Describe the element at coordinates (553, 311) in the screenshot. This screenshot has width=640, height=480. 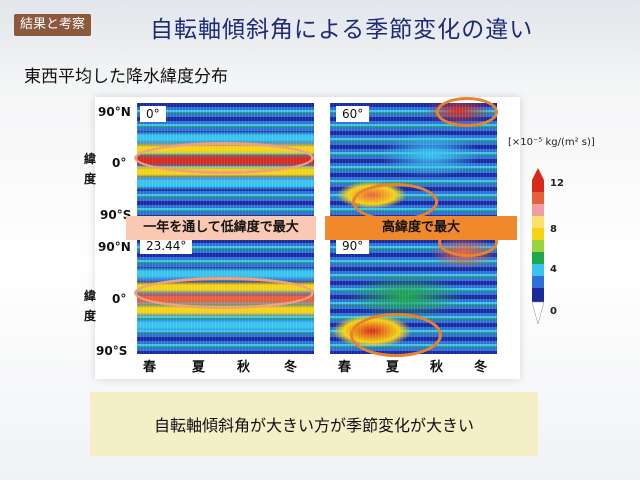
I see `legend-tick-0: 0` at that location.